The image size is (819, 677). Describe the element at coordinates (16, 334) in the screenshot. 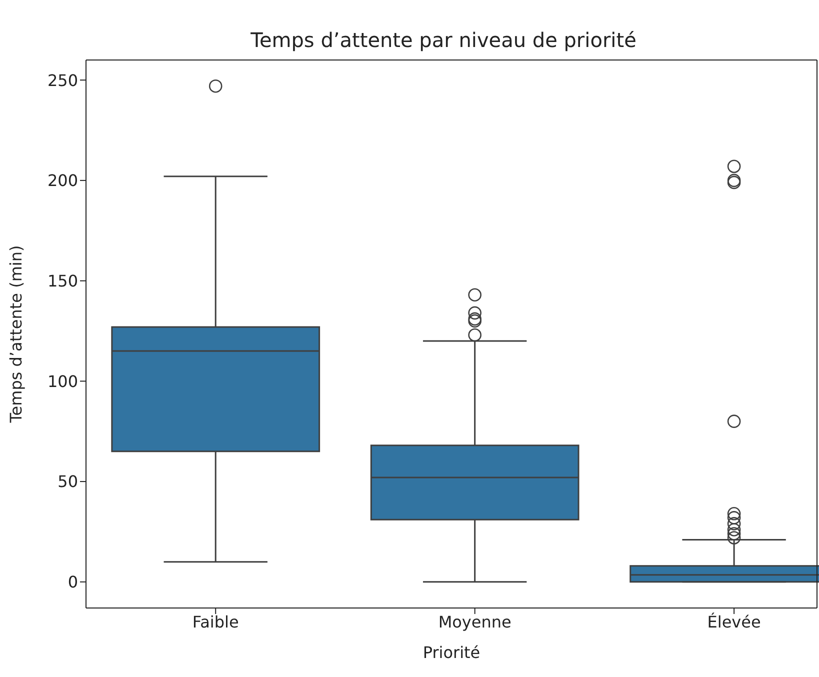

I see `y-axis-title: Temps d’attente (min)` at that location.